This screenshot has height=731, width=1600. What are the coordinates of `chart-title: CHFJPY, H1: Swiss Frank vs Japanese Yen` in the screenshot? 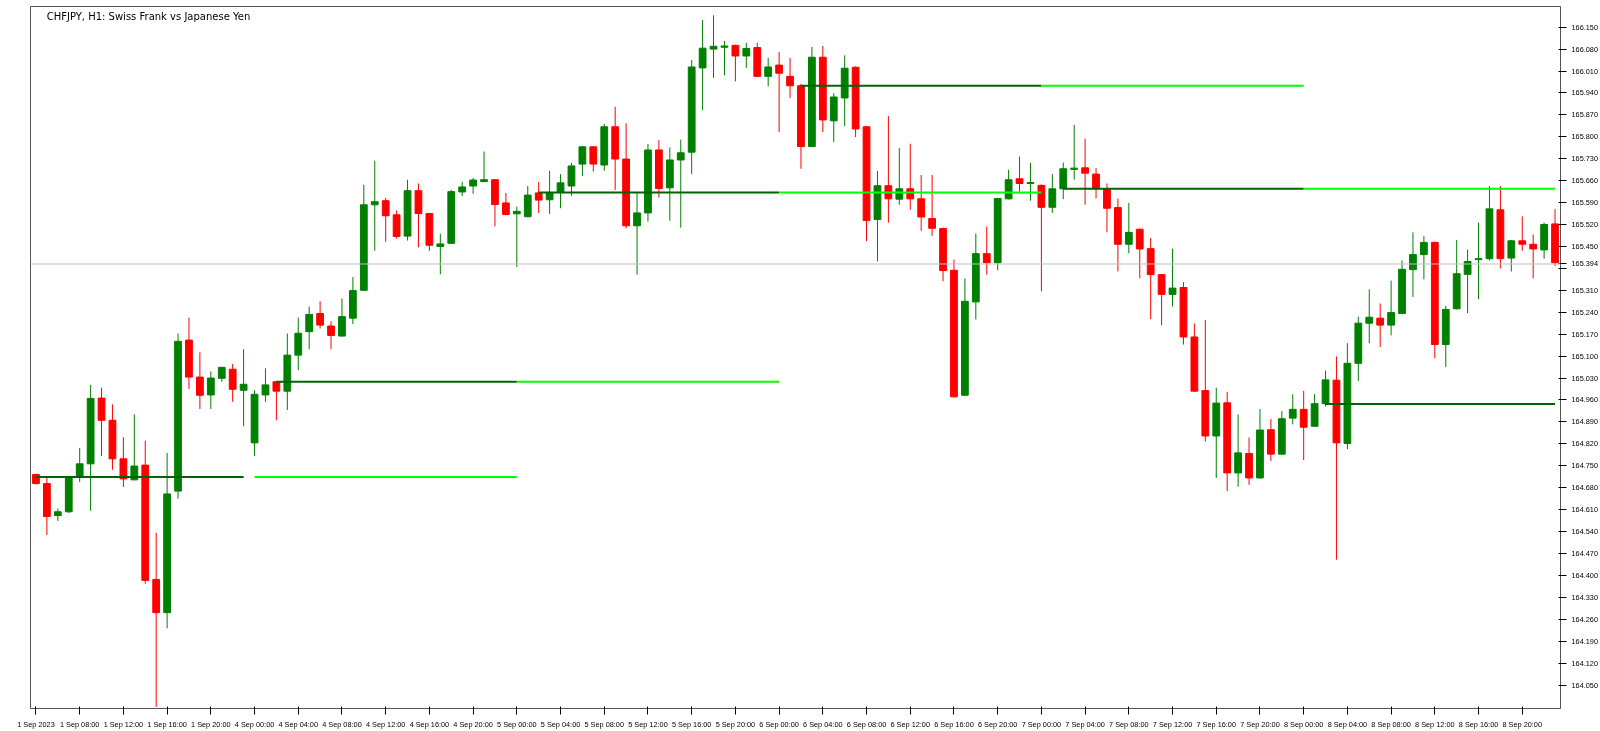 It's located at (148, 16).